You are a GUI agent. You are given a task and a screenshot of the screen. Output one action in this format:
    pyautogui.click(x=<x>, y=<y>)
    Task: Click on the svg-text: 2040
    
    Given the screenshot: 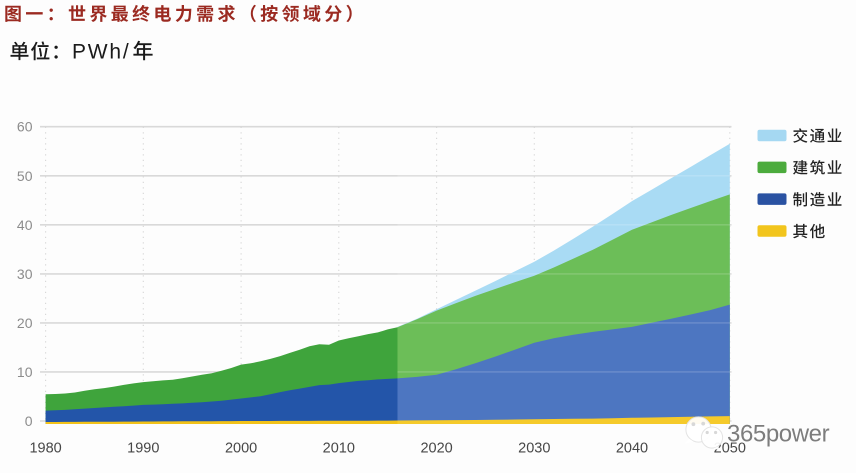 What is the action you would take?
    pyautogui.click(x=632, y=449)
    